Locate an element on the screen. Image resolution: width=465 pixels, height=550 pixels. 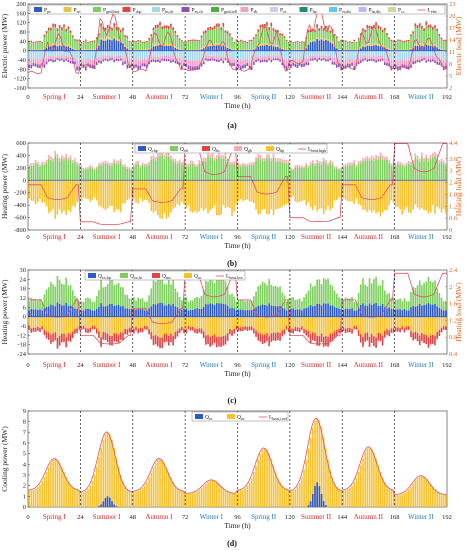
x-tick-label: 120 is located at coordinates (290, 365).